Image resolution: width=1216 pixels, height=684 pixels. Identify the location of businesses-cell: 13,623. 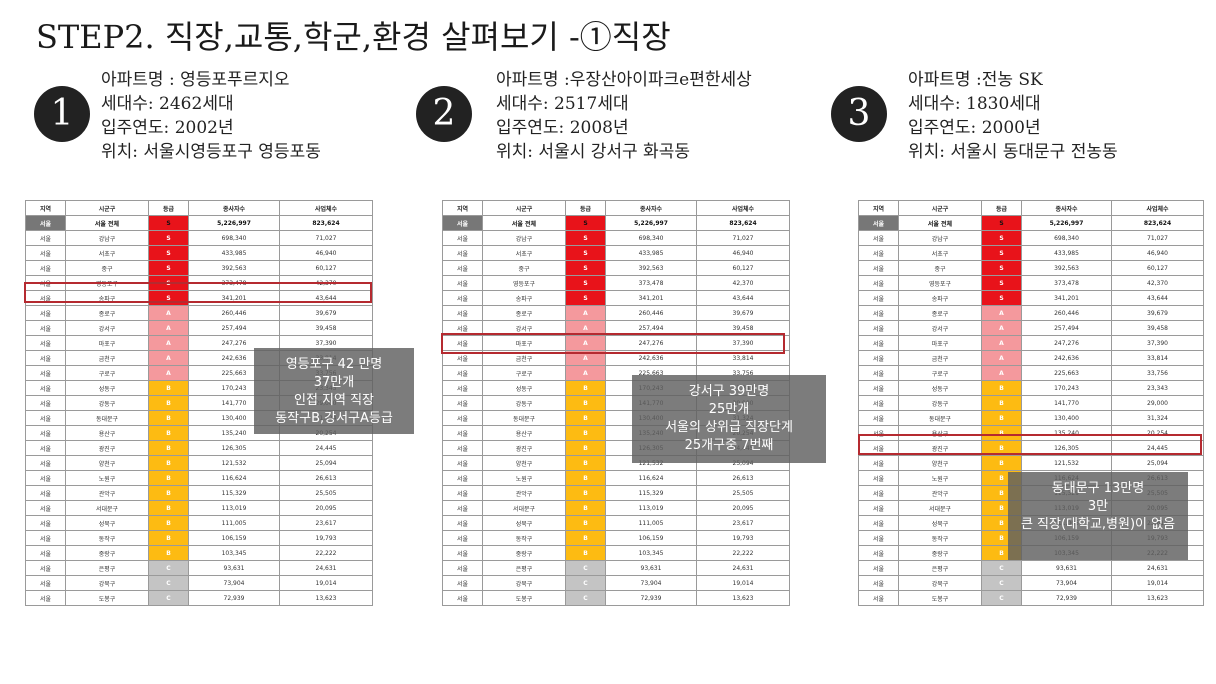
(1157, 598).